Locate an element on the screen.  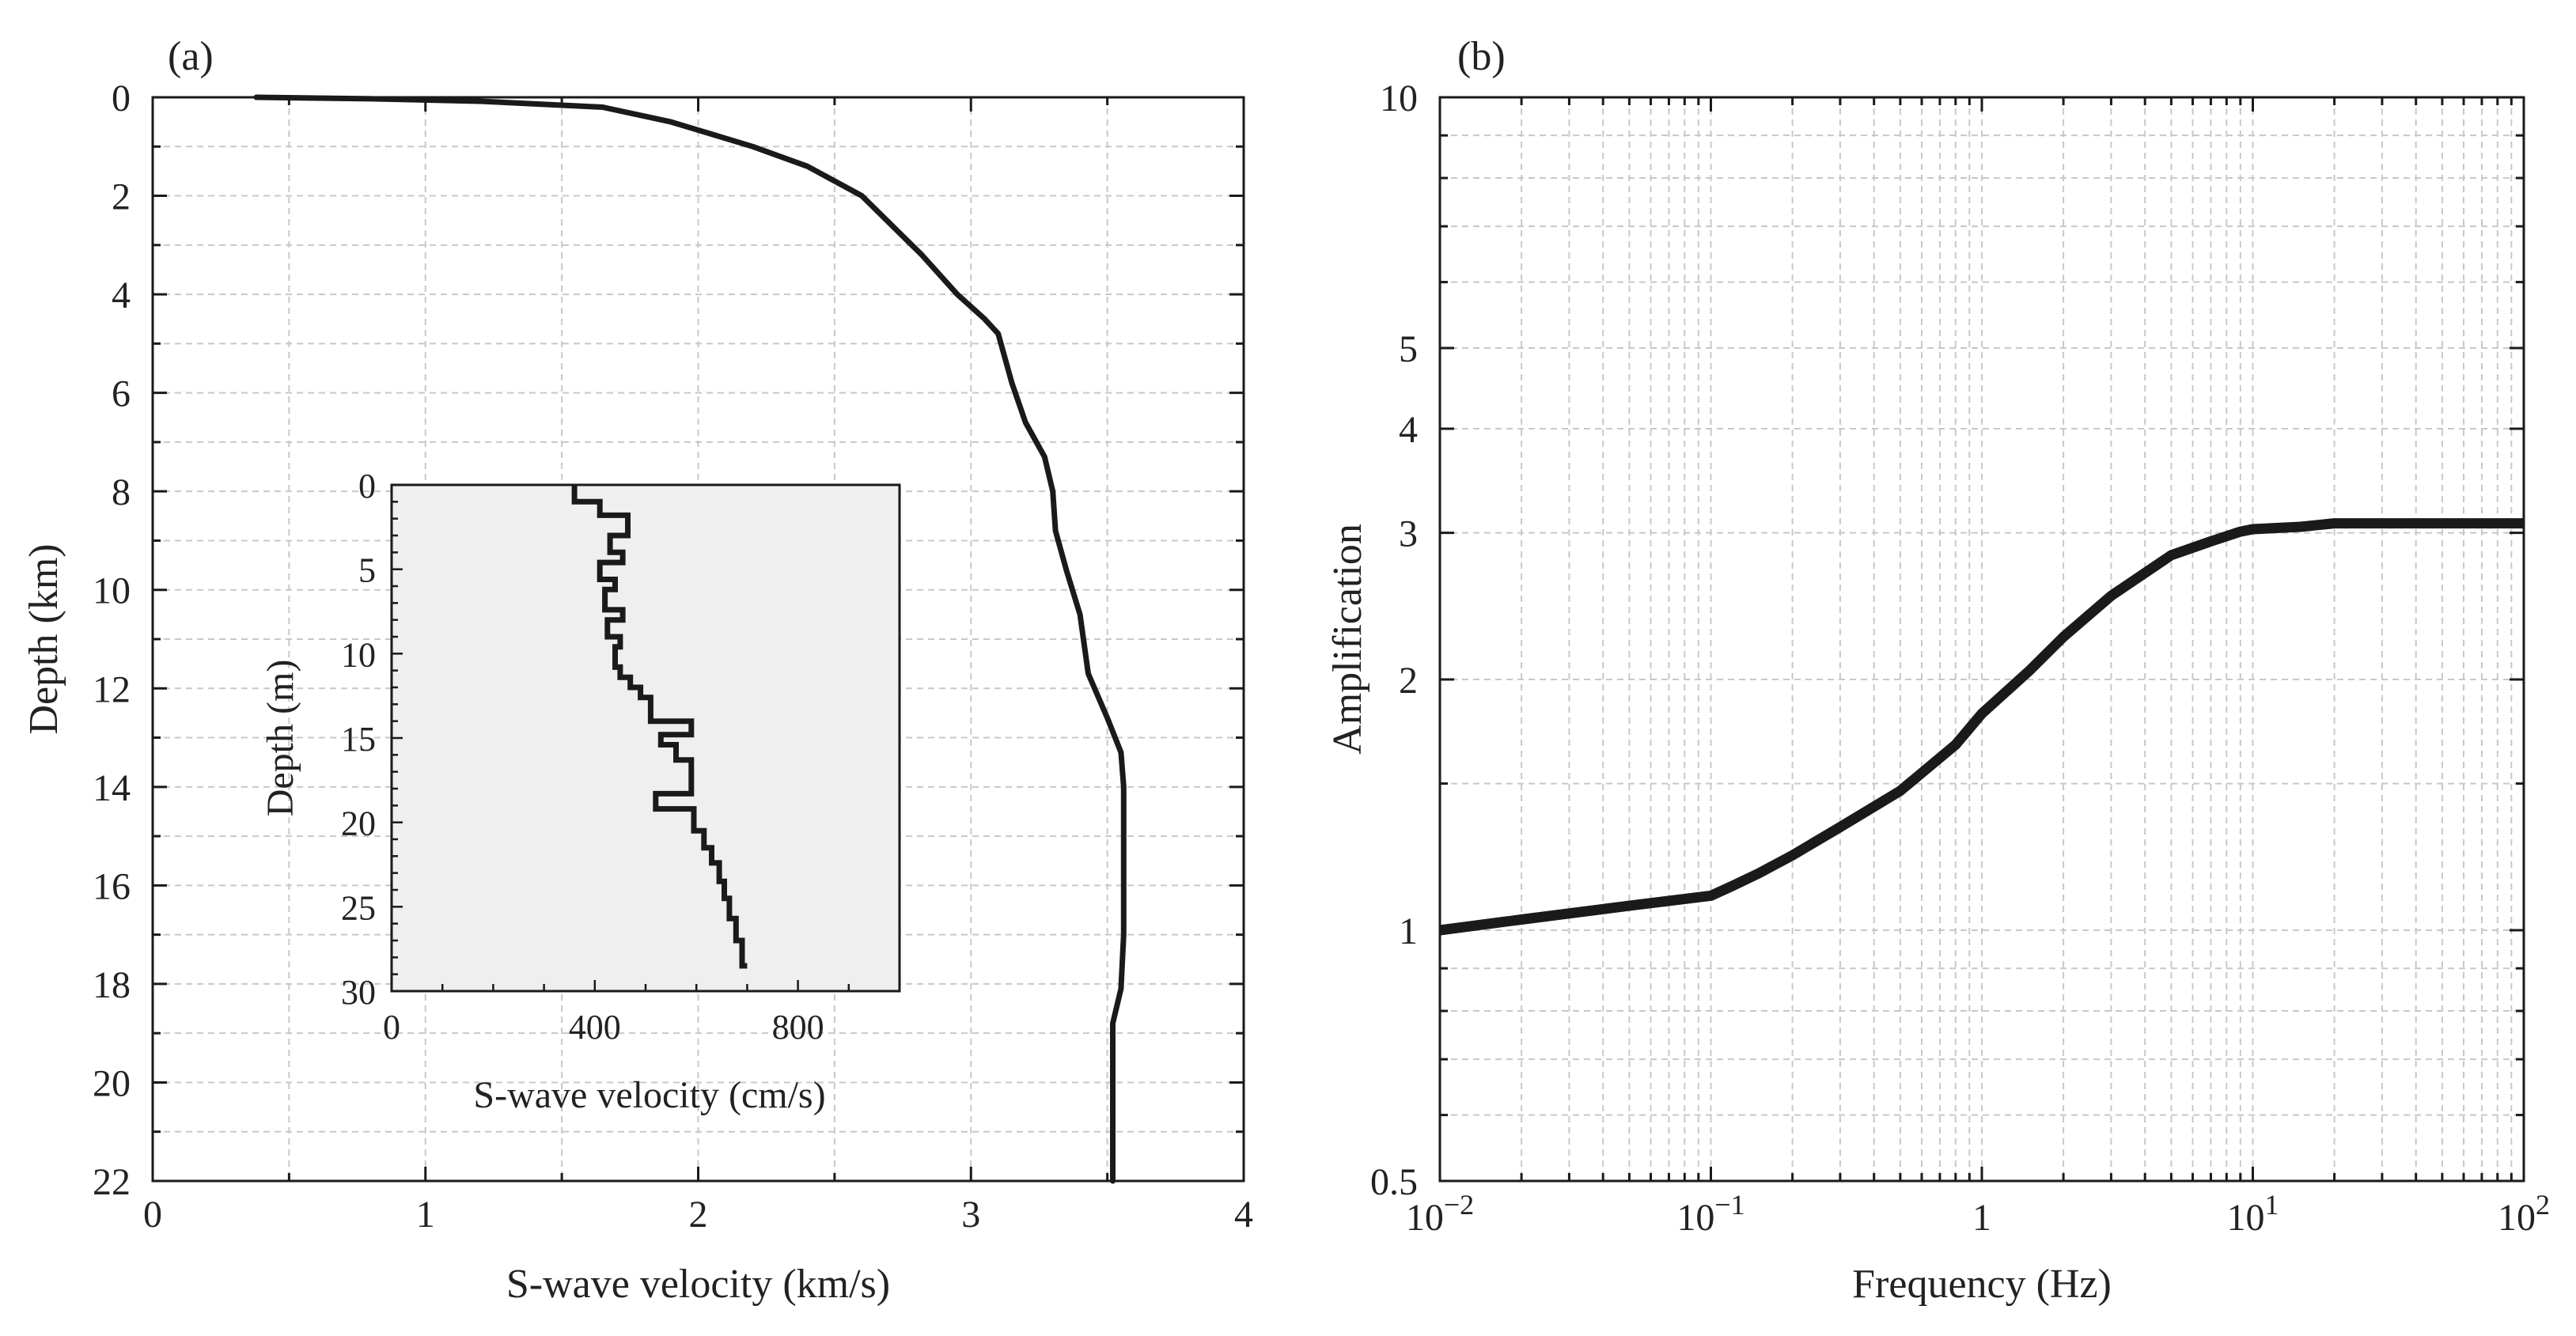
x-tick-label: 10¹ is located at coordinates (2253, 1214).